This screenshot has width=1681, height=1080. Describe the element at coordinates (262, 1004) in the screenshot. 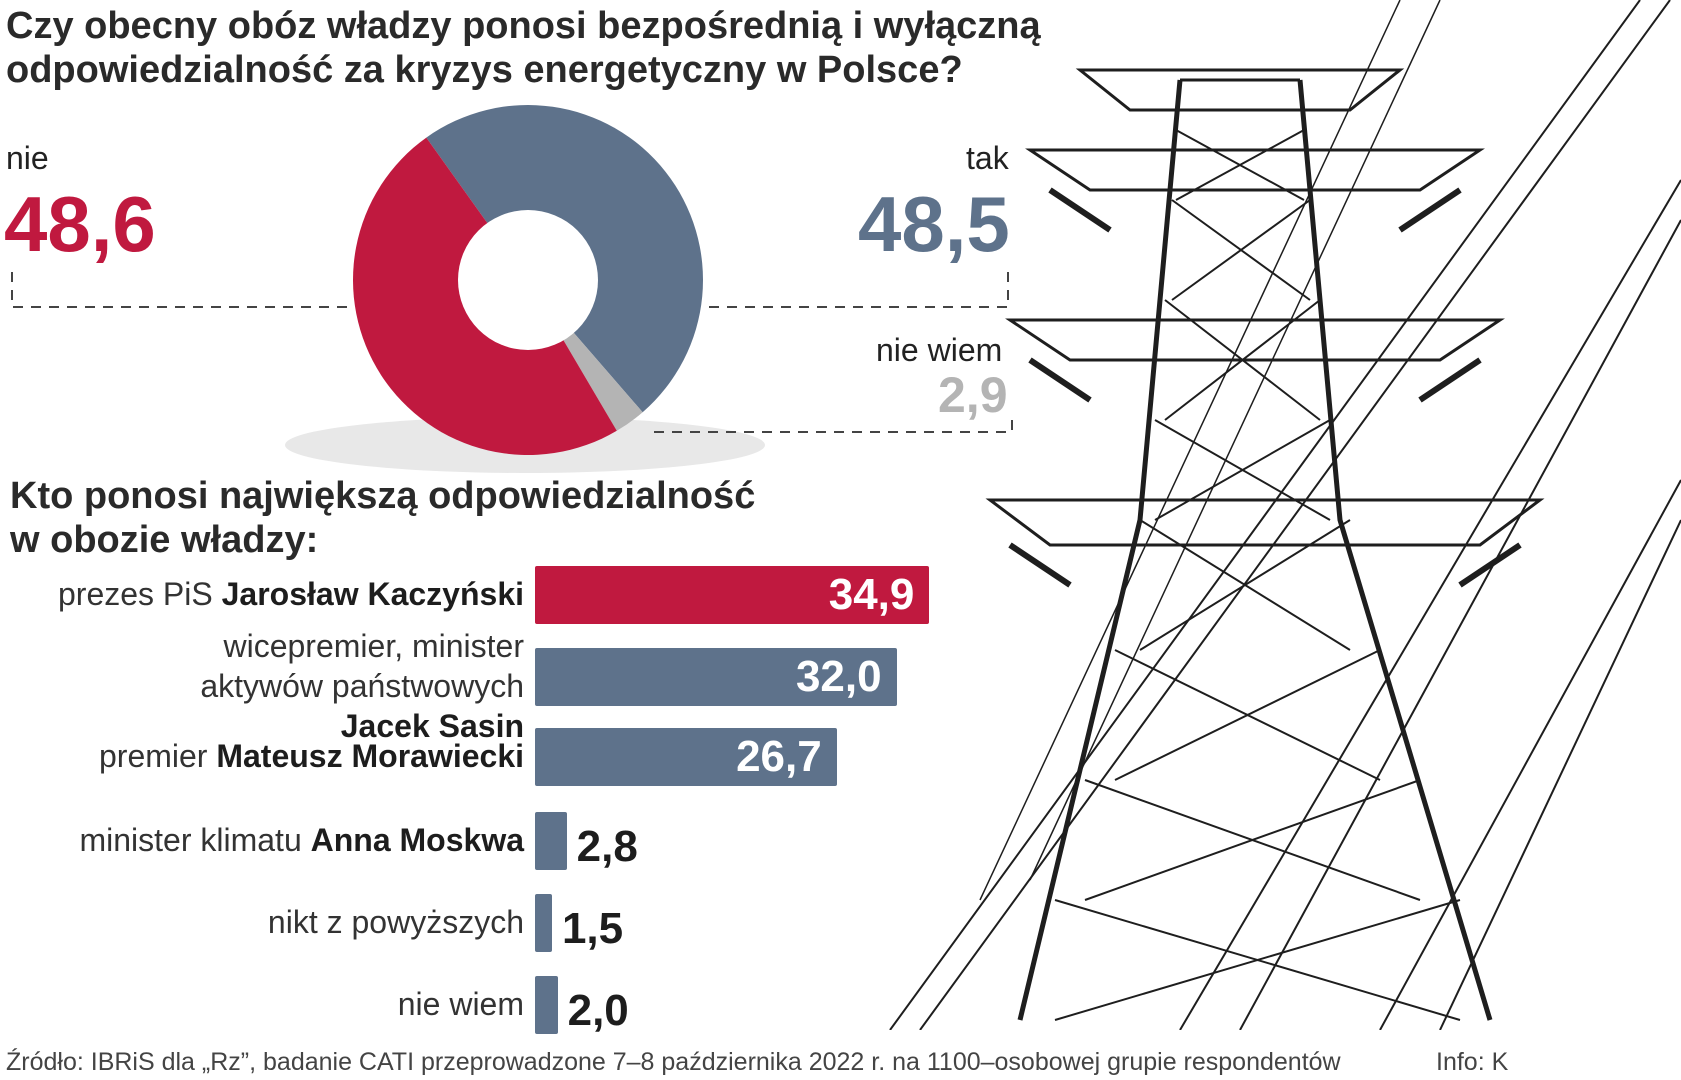

I see `bar-label: nie wiem` at that location.